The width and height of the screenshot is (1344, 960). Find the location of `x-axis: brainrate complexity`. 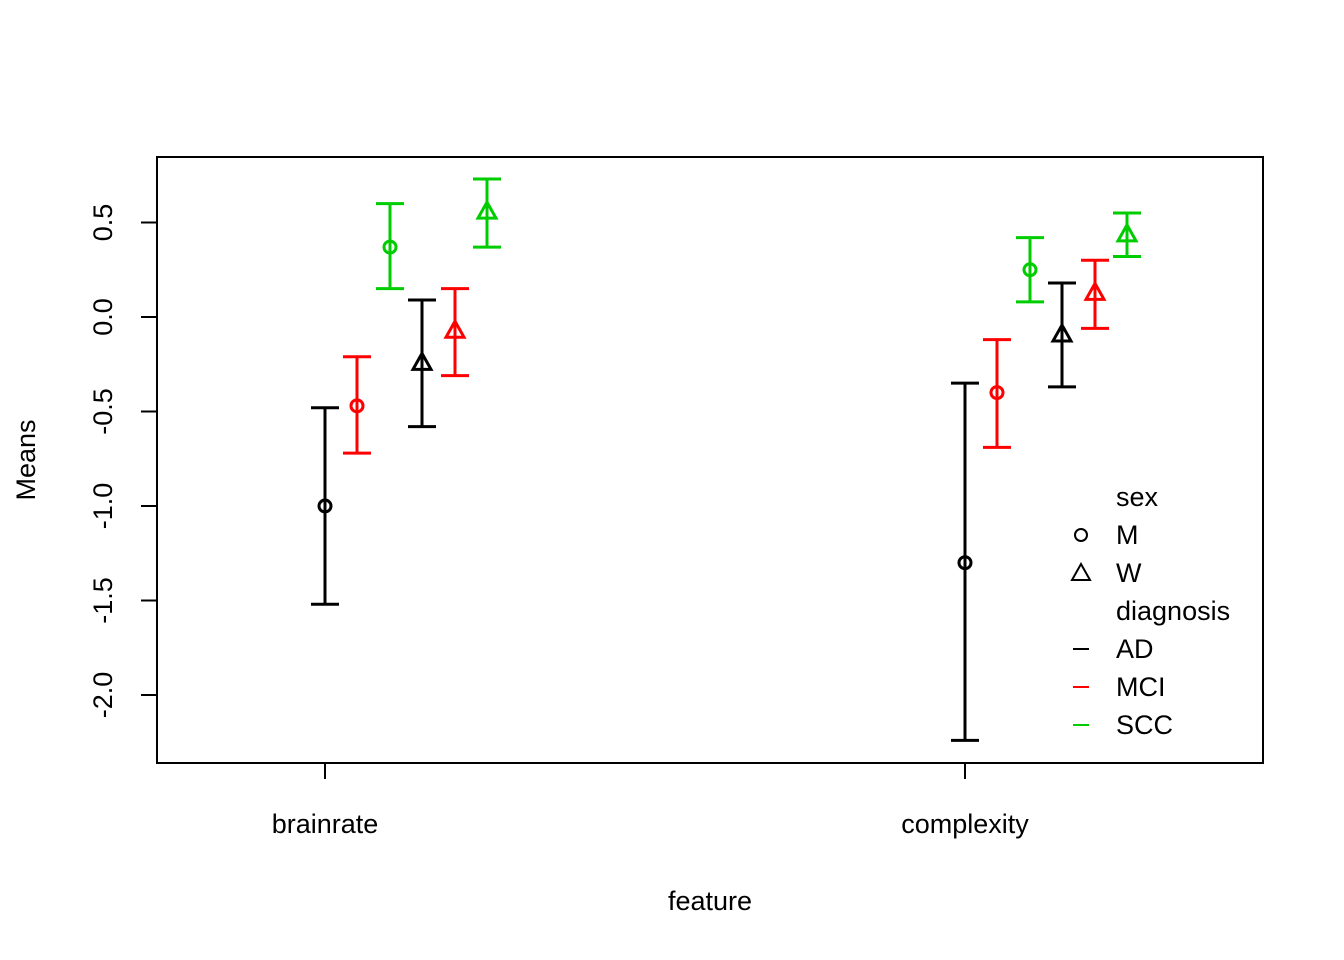

x-axis: brainrate complexity is located at coordinates (650, 800).